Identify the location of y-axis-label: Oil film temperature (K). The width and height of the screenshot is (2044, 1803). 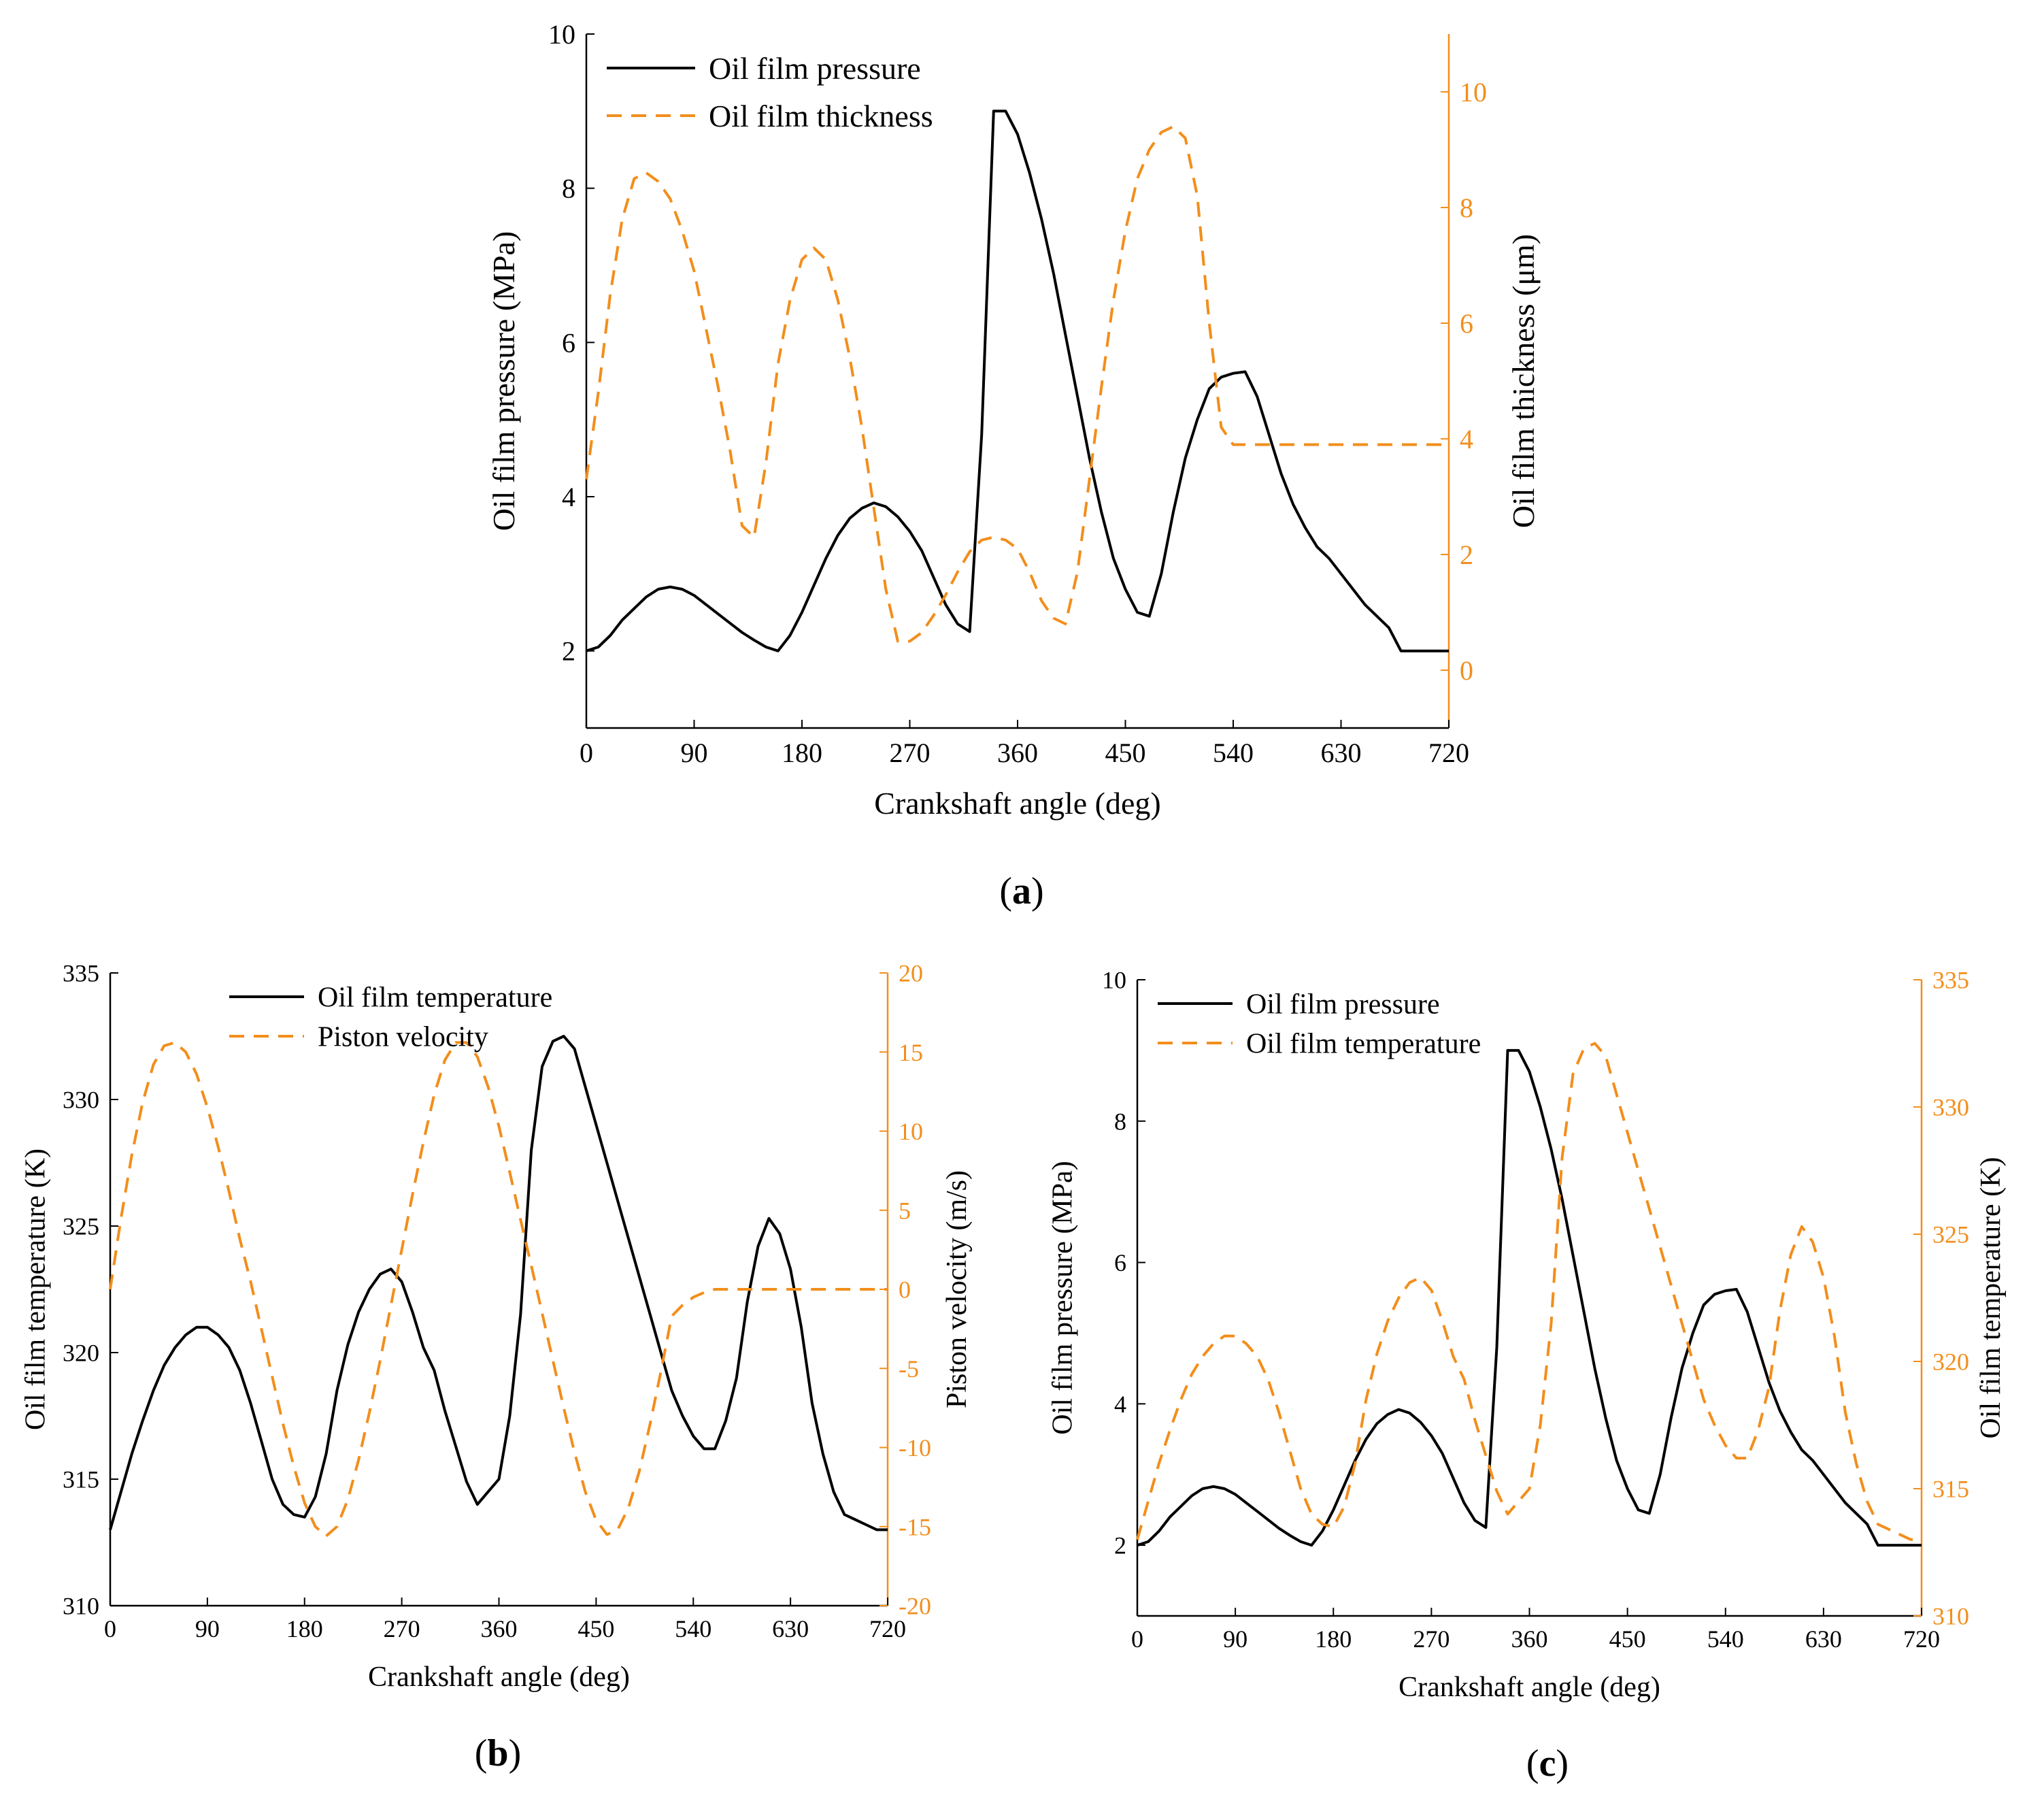
(36, 1289).